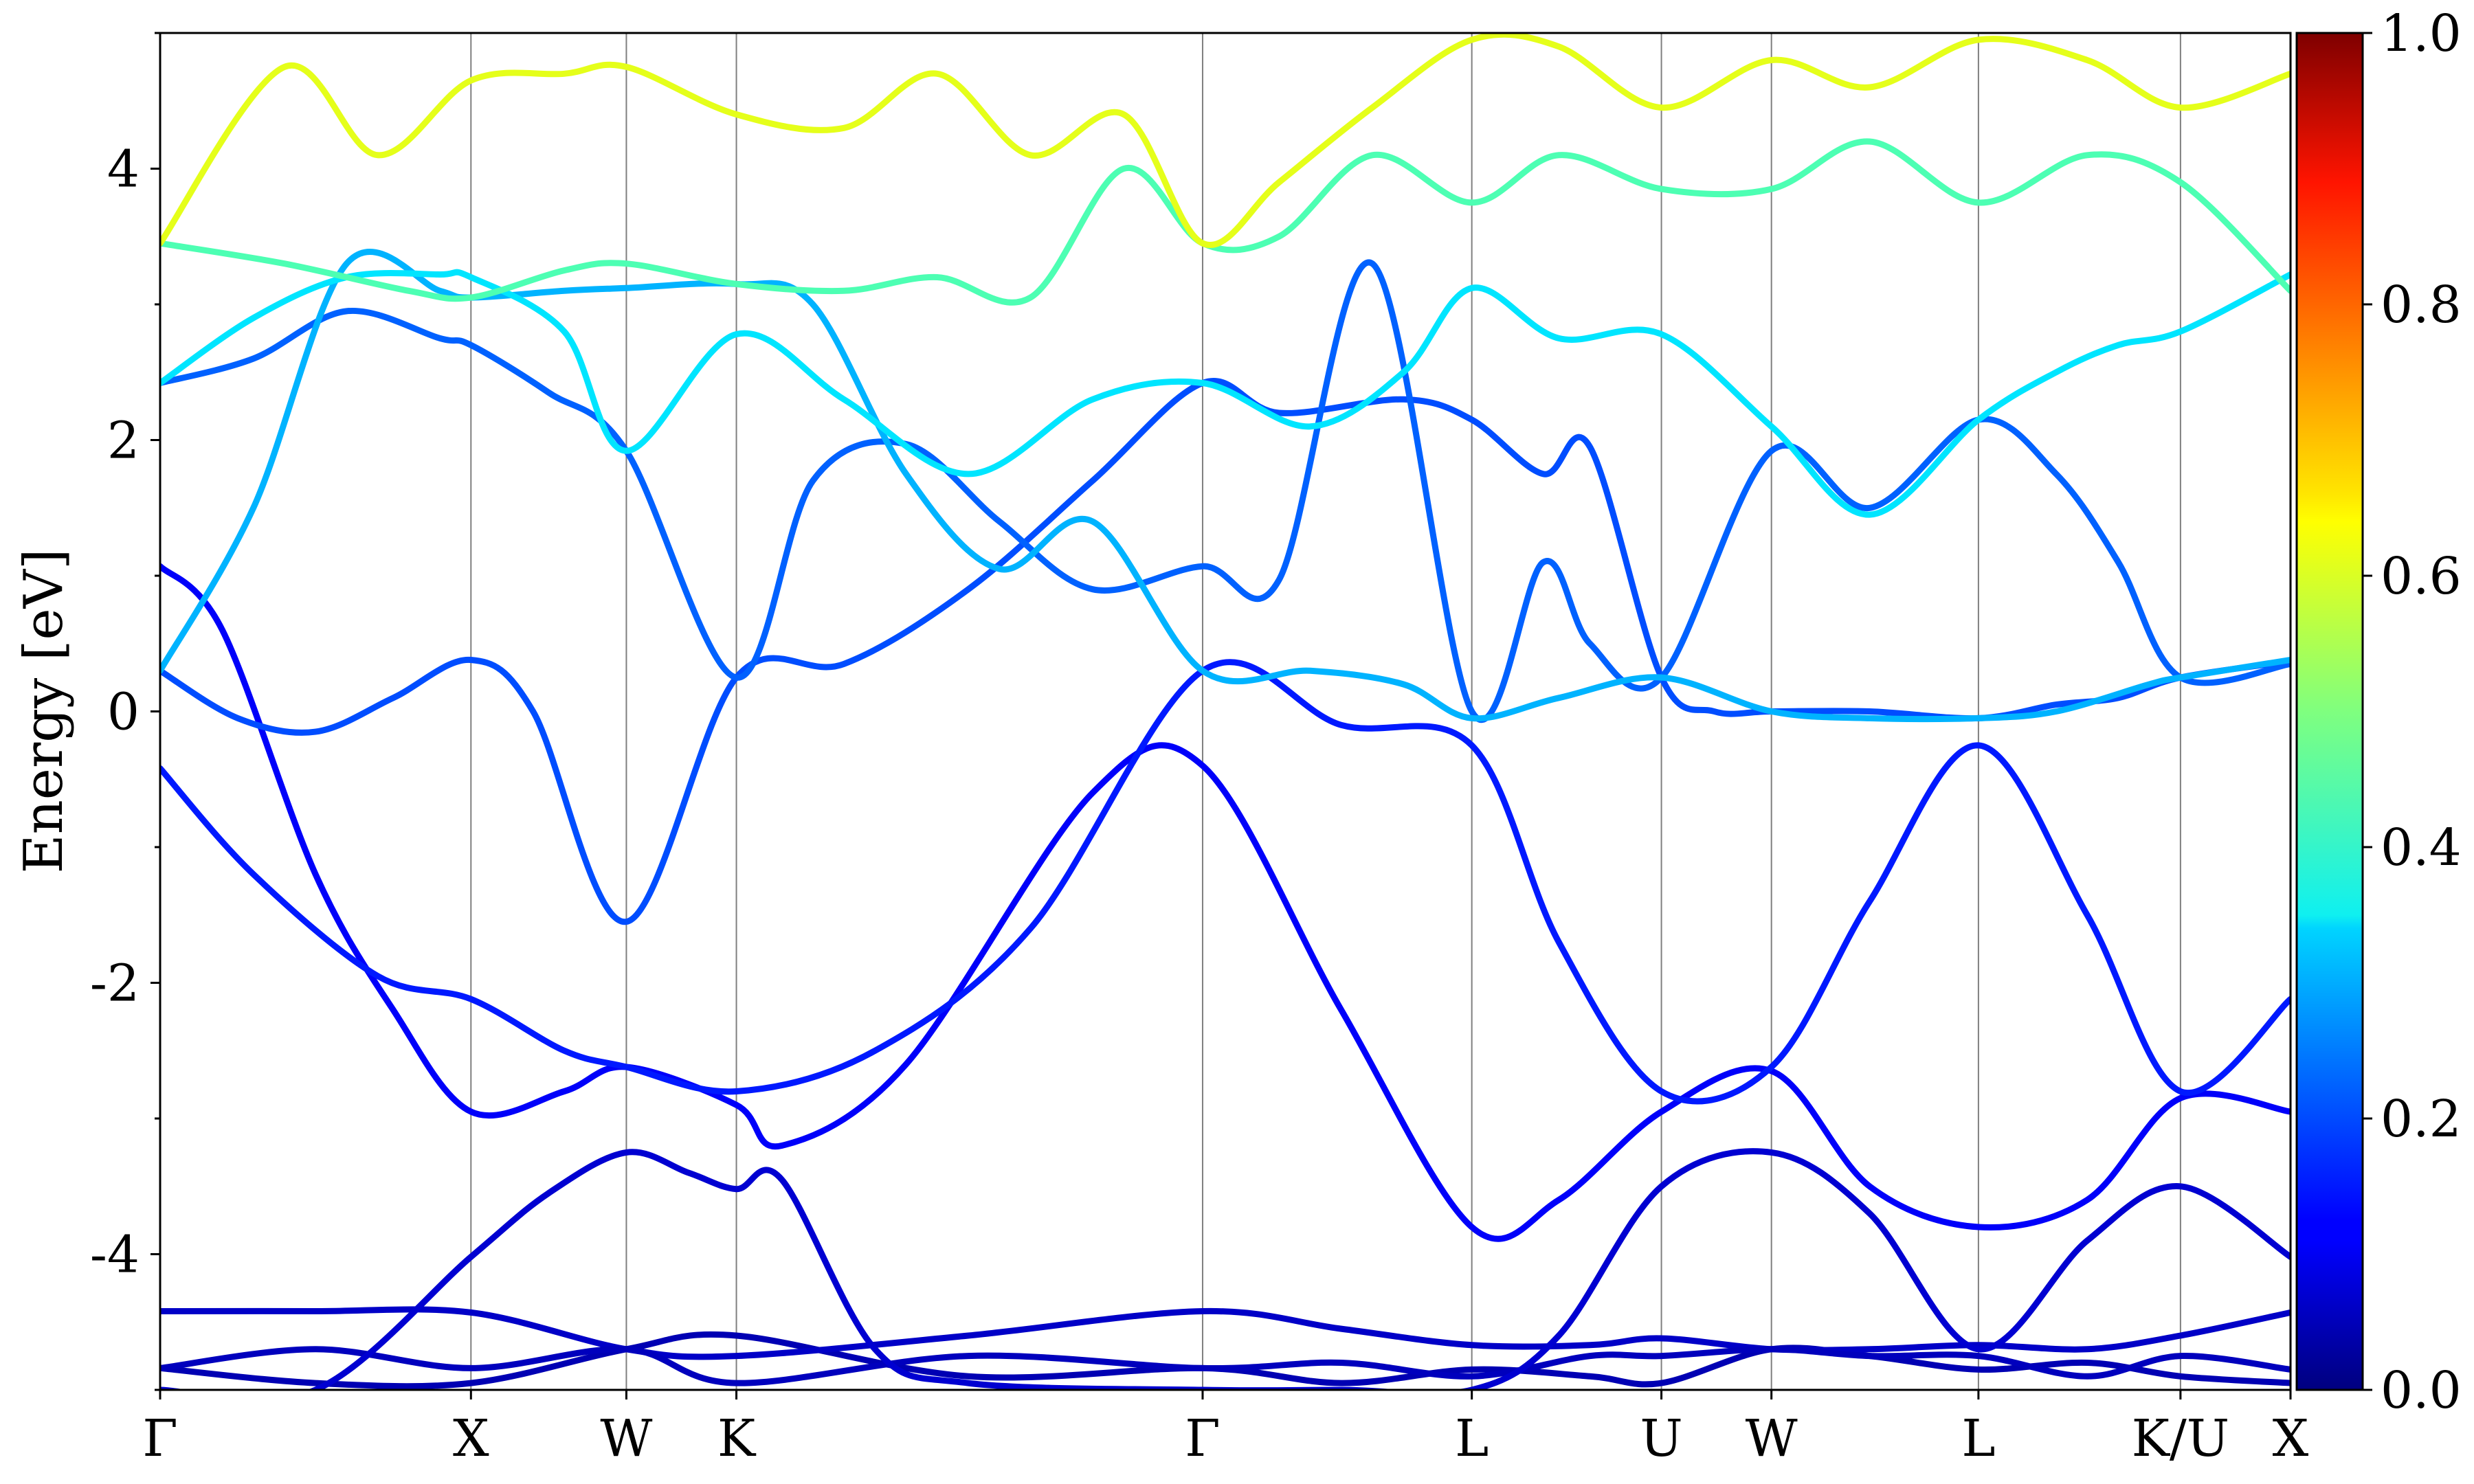 Image resolution: width=2474 pixels, height=1484 pixels. What do you see at coordinates (2181, 1438) in the screenshot?
I see `x-tick-label: K/U` at bounding box center [2181, 1438].